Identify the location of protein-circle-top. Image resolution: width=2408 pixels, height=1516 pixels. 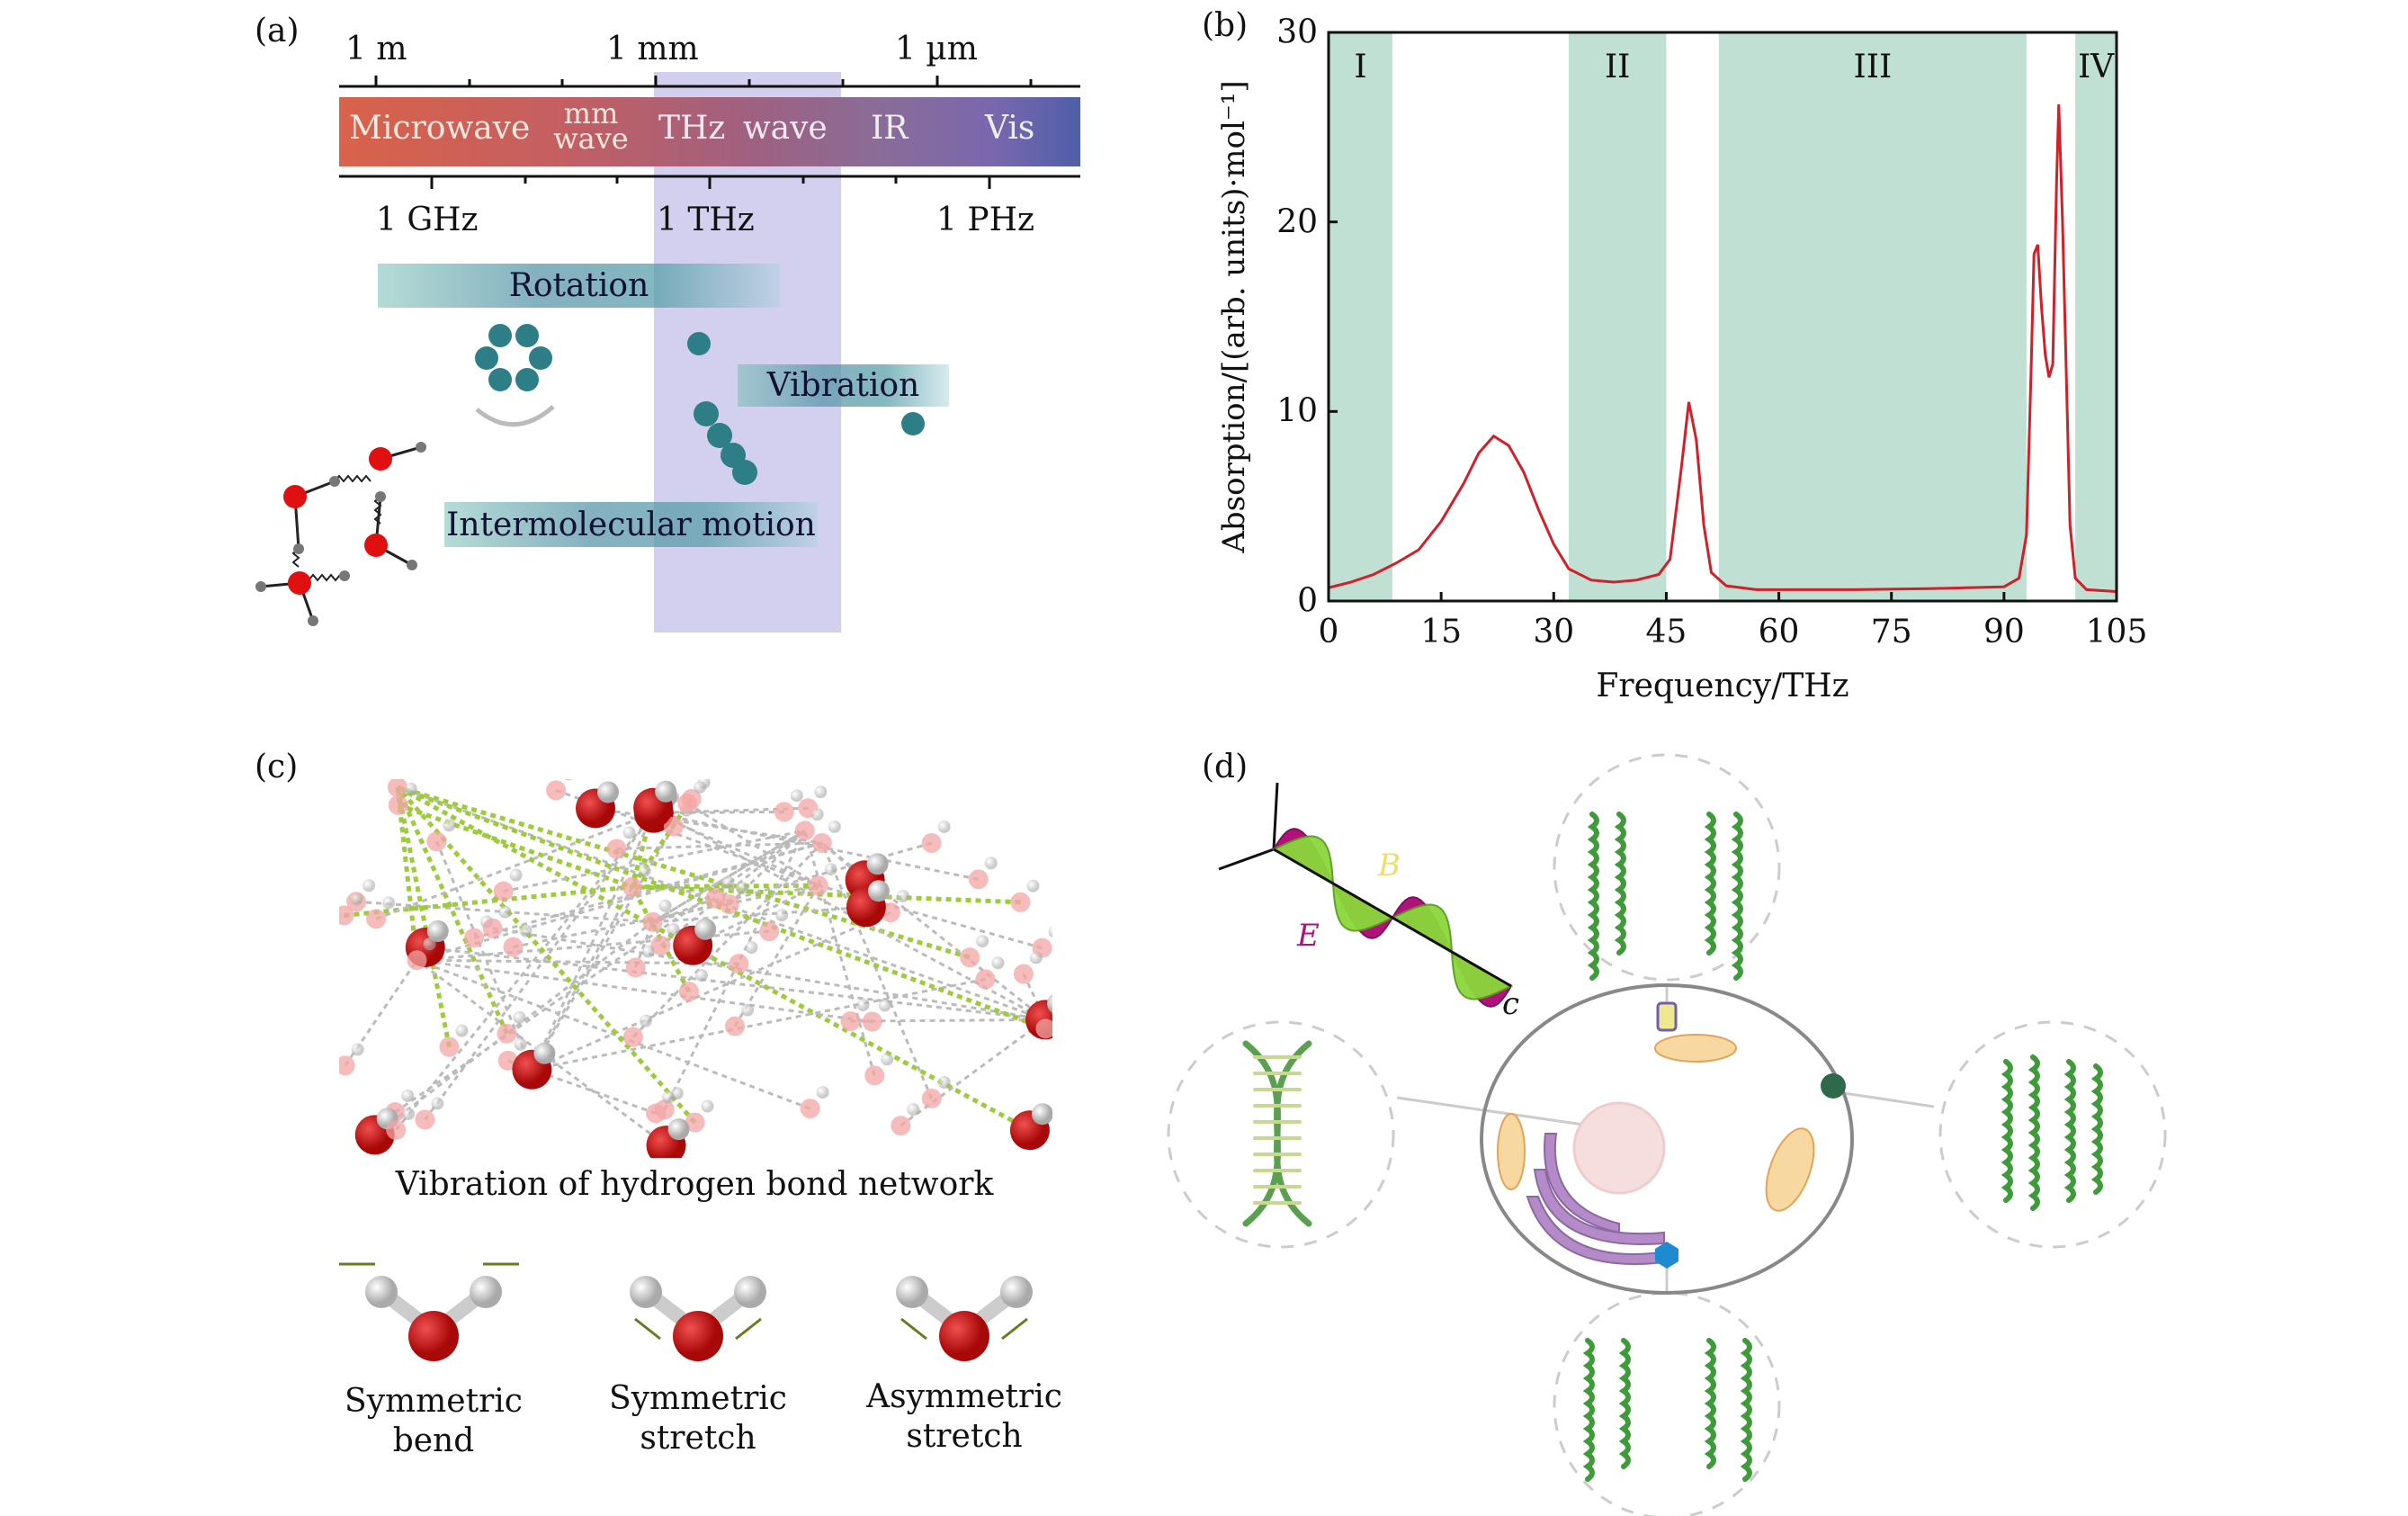
(1667, 868).